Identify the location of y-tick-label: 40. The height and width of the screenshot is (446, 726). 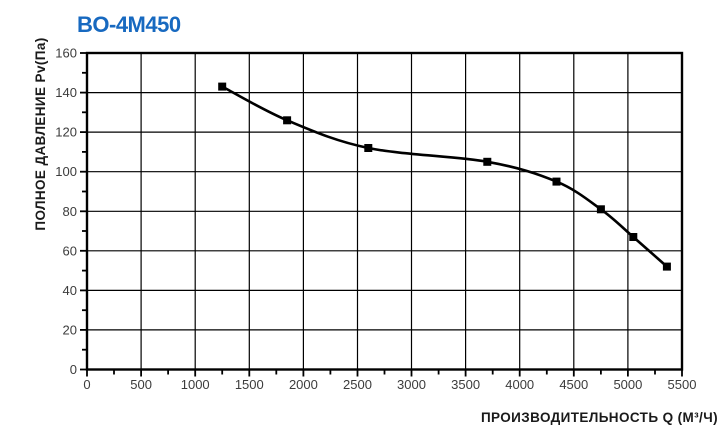
(70, 290).